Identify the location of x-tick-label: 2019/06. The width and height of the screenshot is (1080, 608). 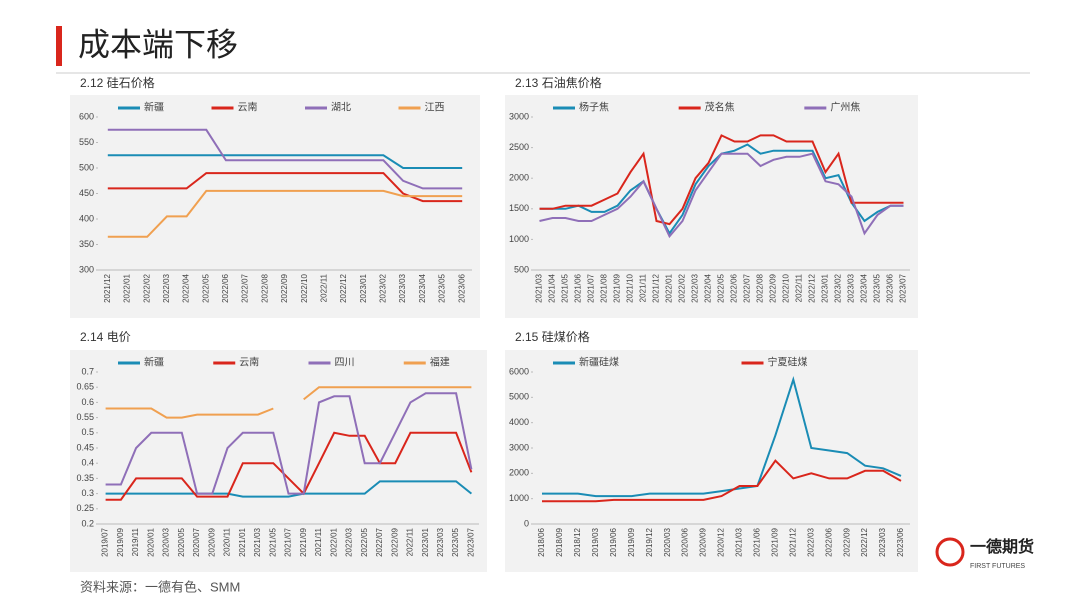
(613, 541).